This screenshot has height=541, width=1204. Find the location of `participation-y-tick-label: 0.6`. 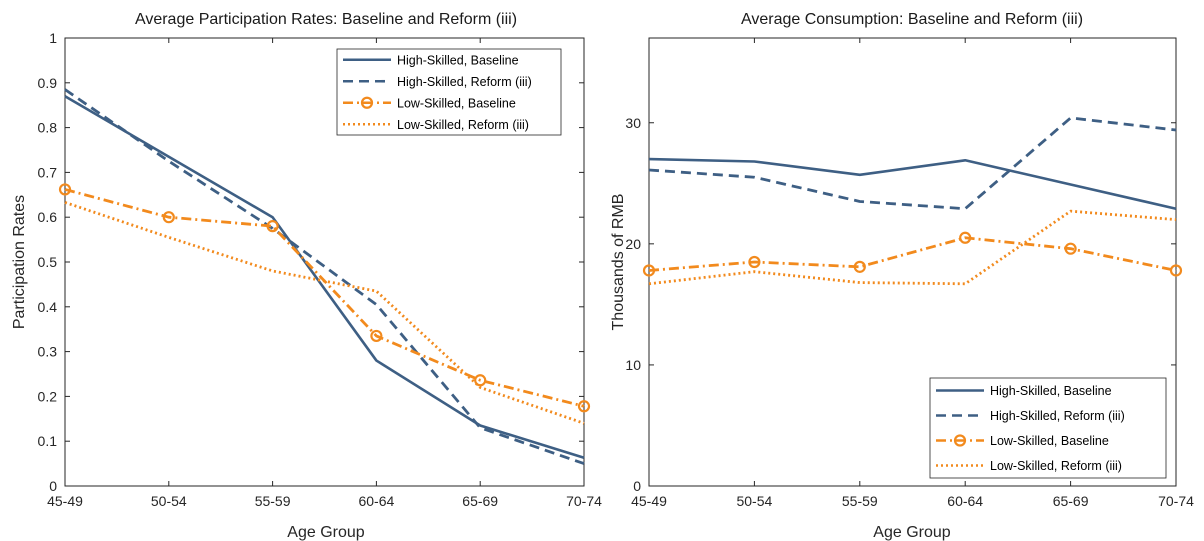

participation-y-tick-label: 0.6 is located at coordinates (48, 217).